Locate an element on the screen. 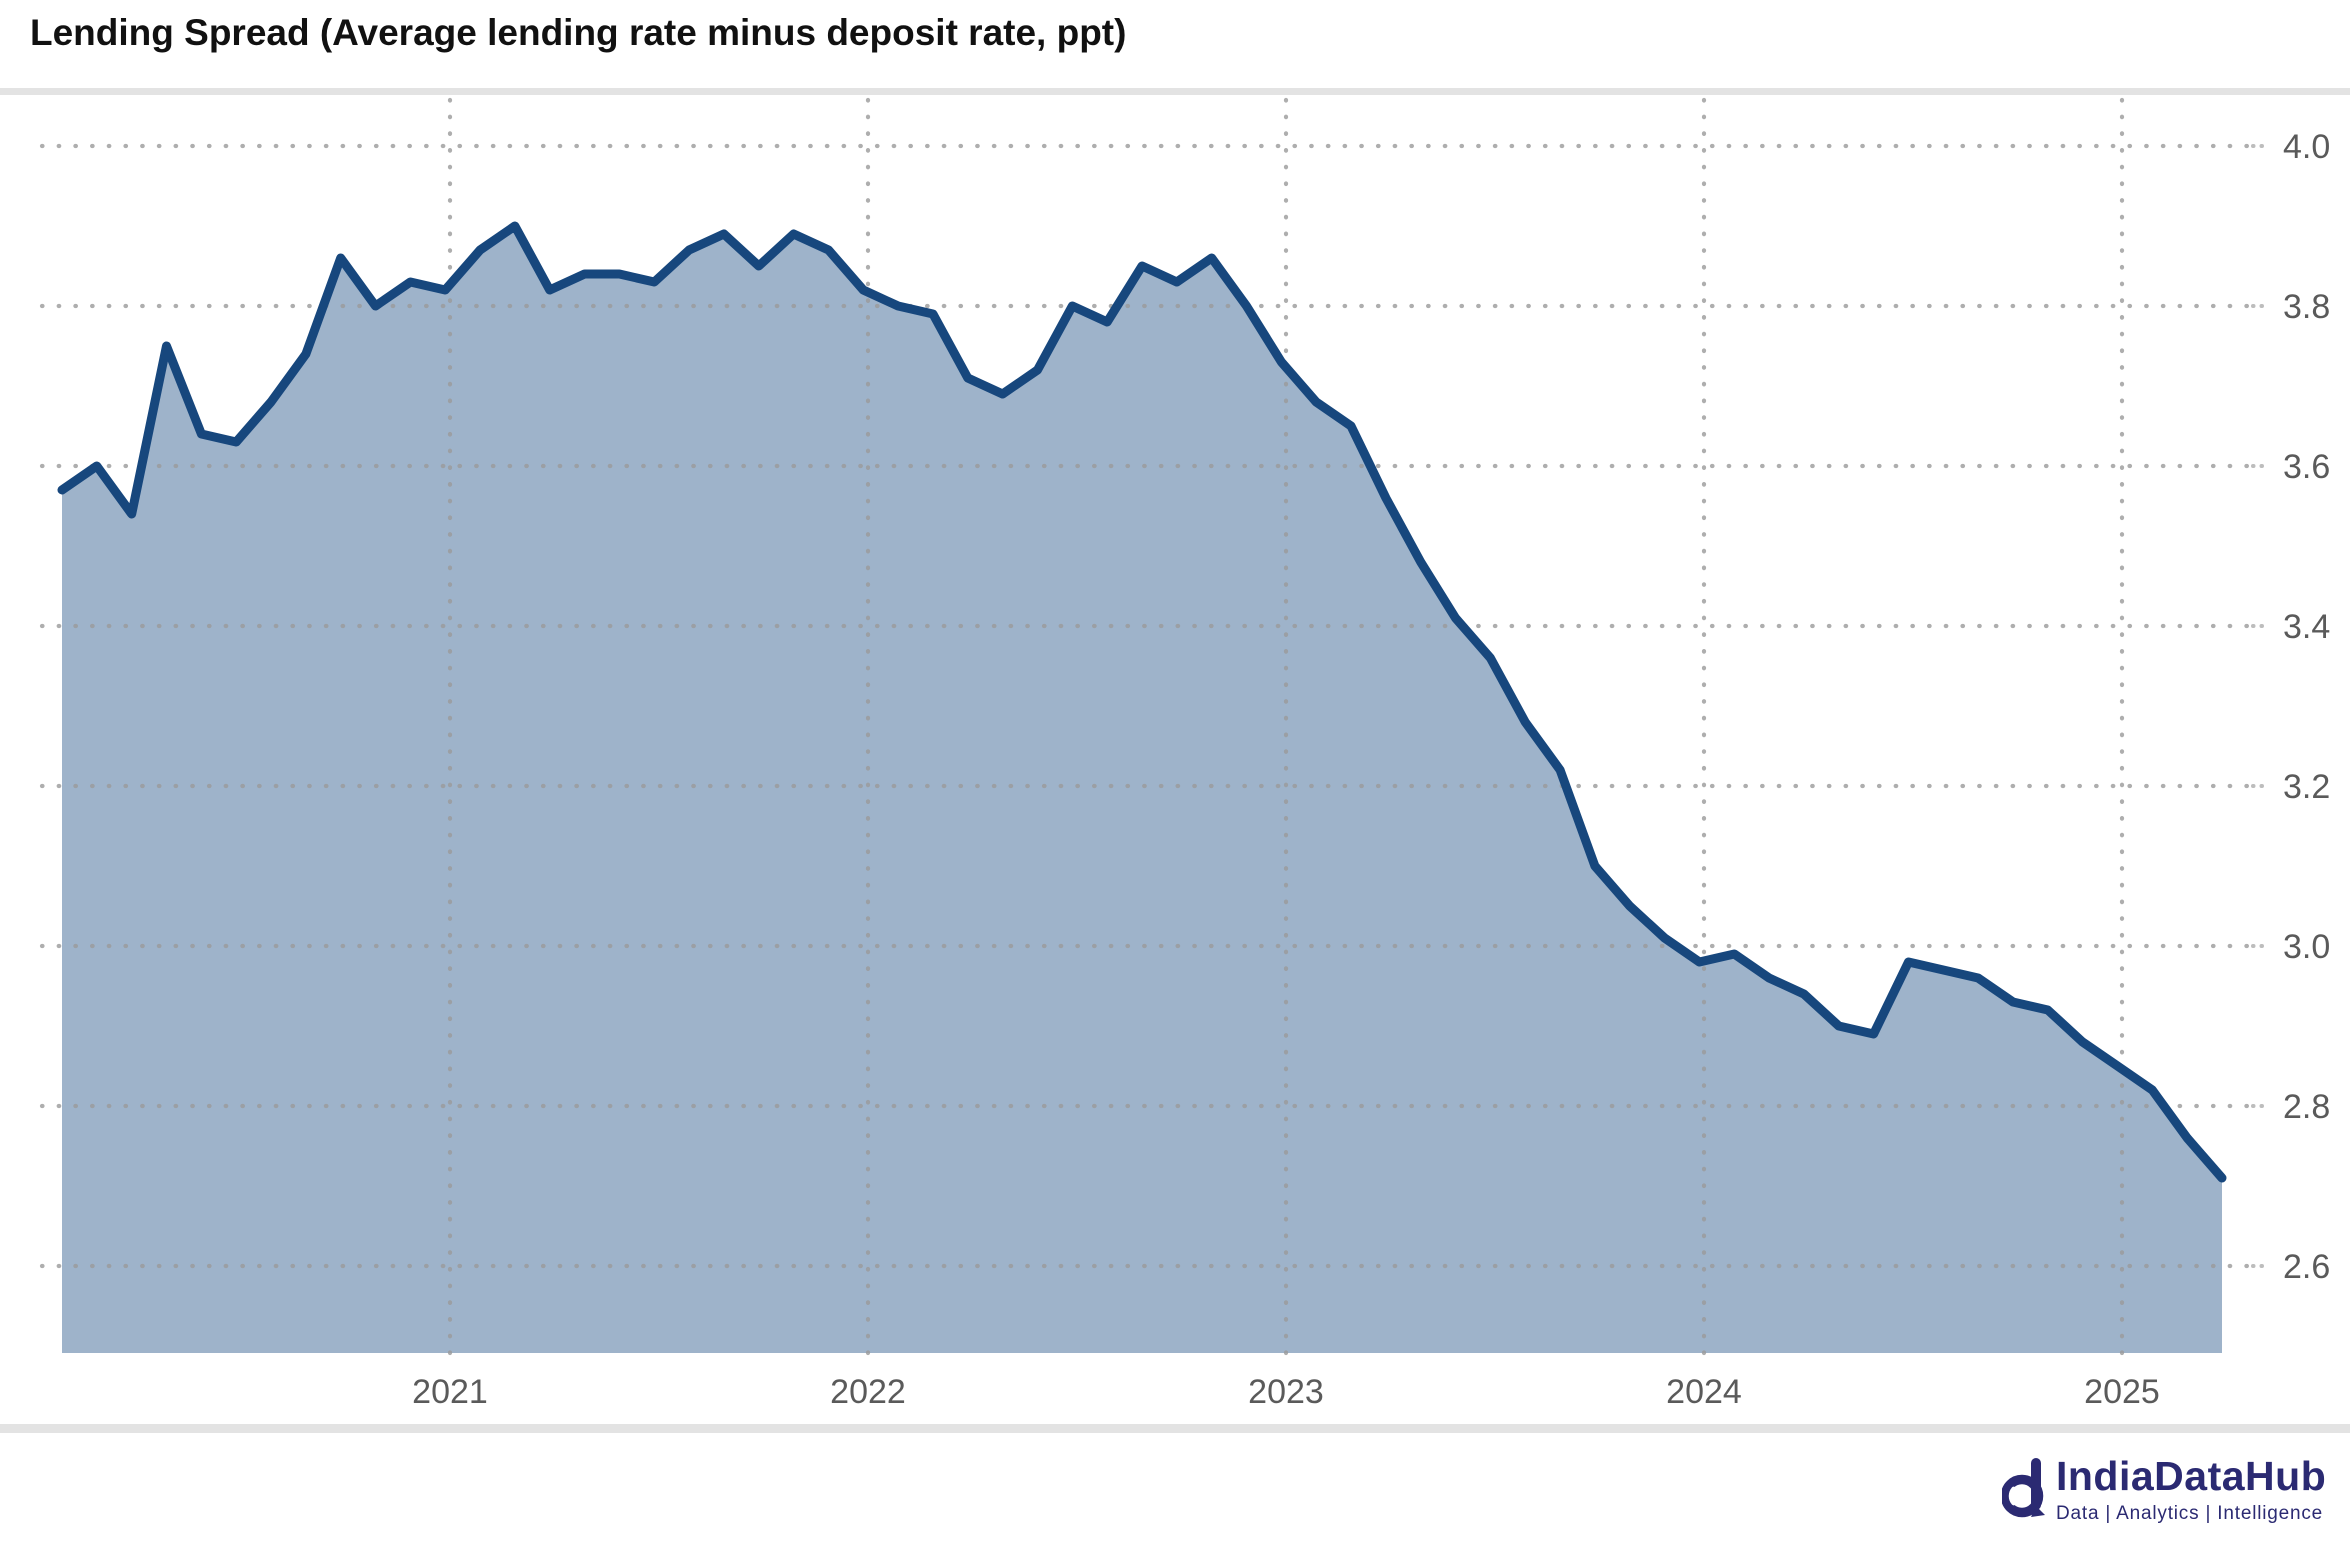 The width and height of the screenshot is (2350, 1553). y-tick-label: 2.6 is located at coordinates (2306, 1267).